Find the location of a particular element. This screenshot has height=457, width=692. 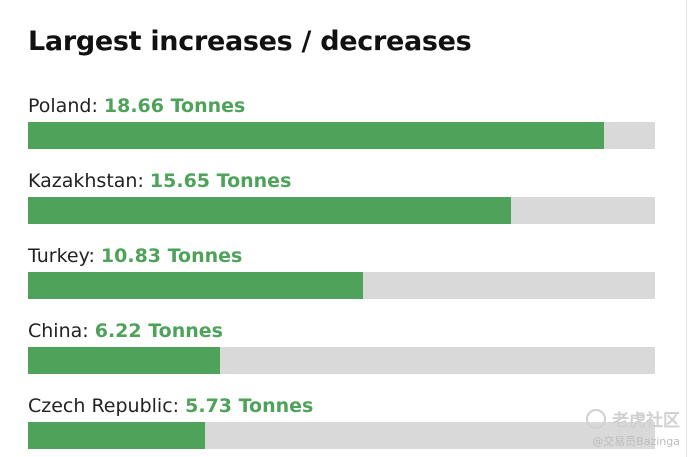

watermark-logo-text: 老虎社区 is located at coordinates (646, 421).